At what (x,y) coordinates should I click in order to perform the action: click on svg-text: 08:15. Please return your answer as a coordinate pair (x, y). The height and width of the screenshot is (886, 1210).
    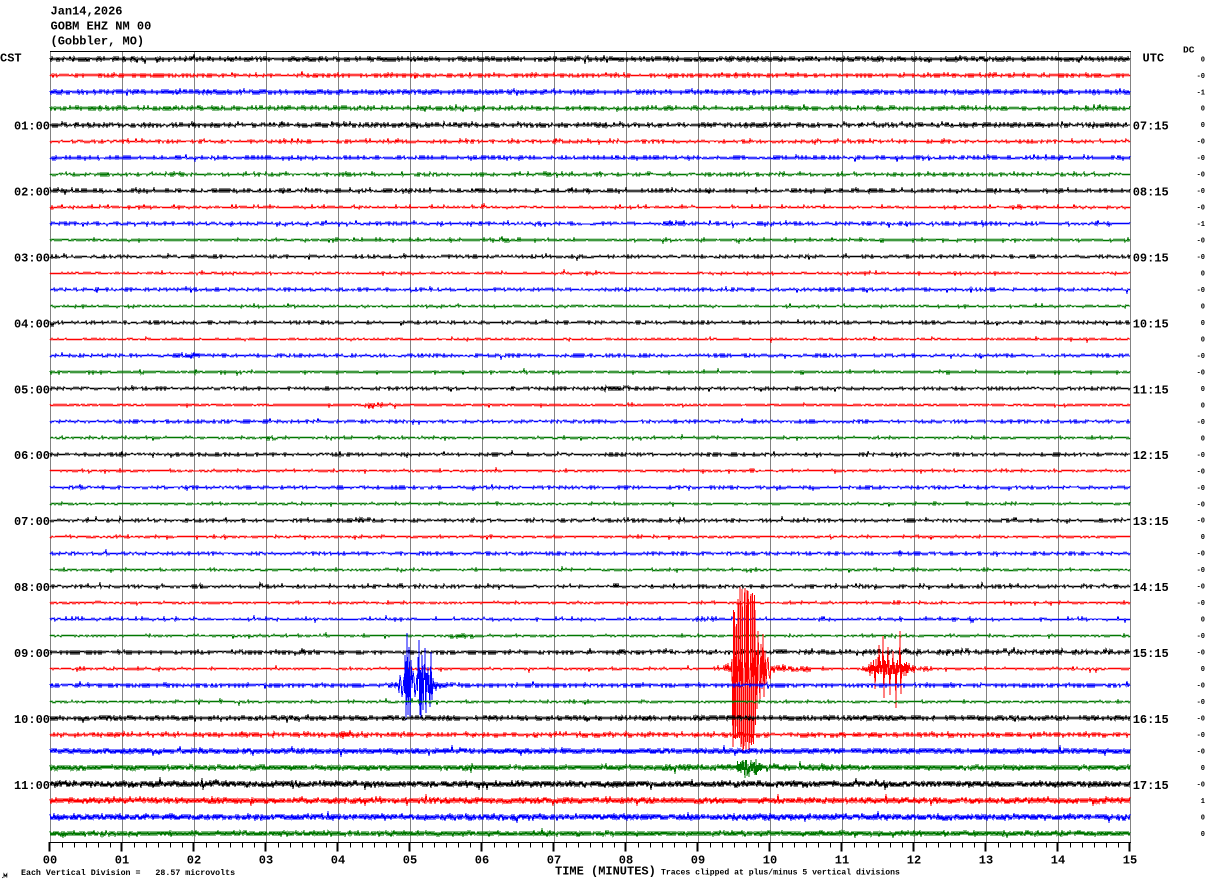
    Looking at the image, I should click on (1151, 193).